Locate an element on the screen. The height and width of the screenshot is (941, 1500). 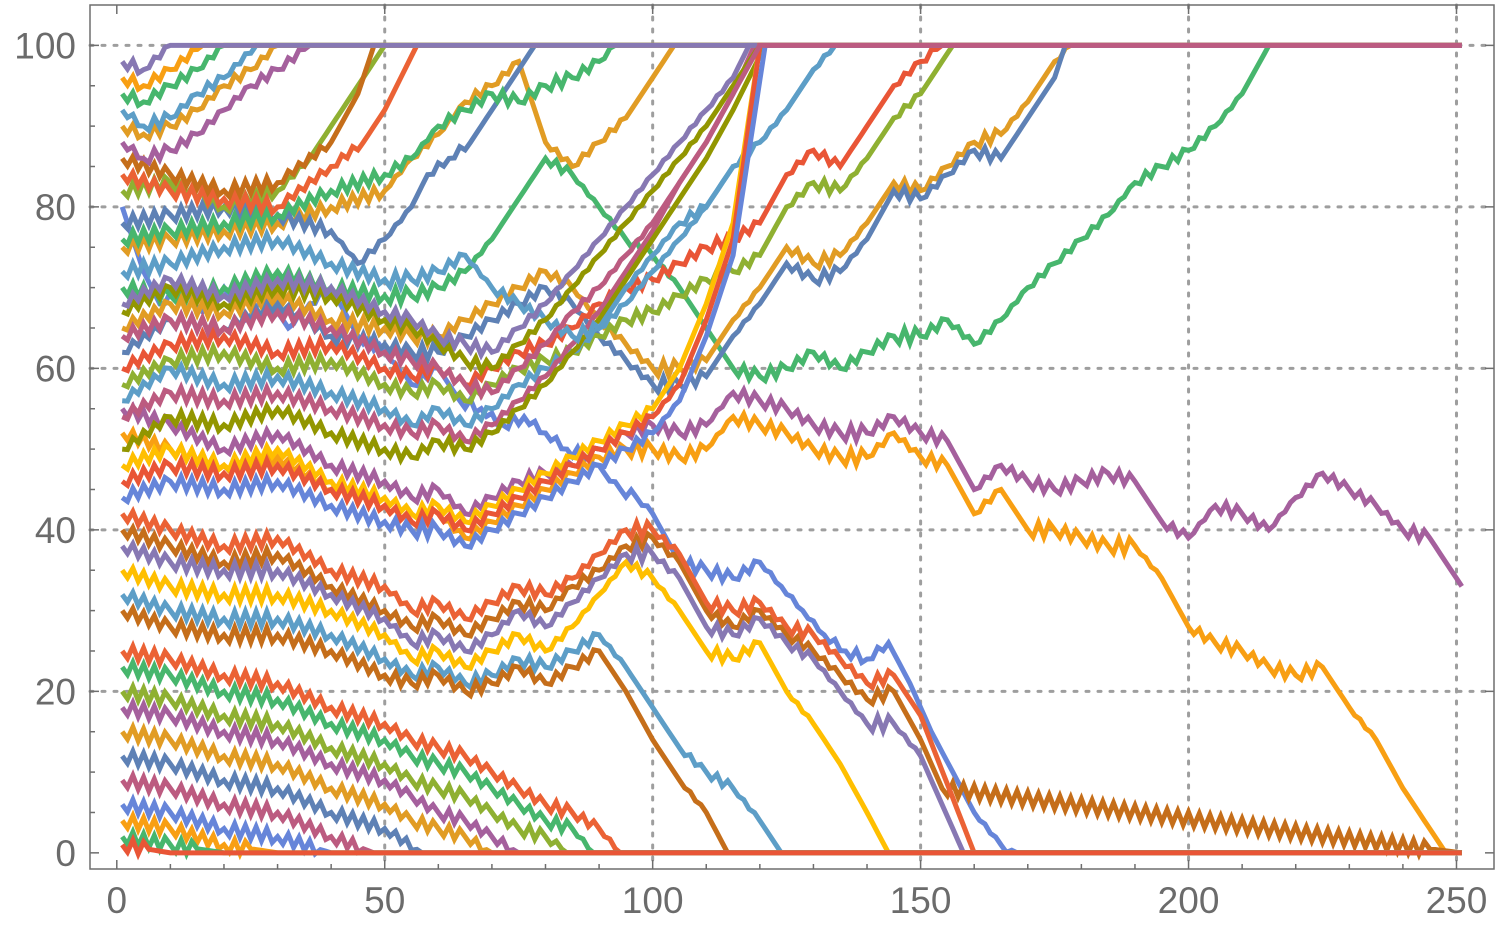
x-axis: 0 50 100 150 200 250 is located at coordinates (797, 900).